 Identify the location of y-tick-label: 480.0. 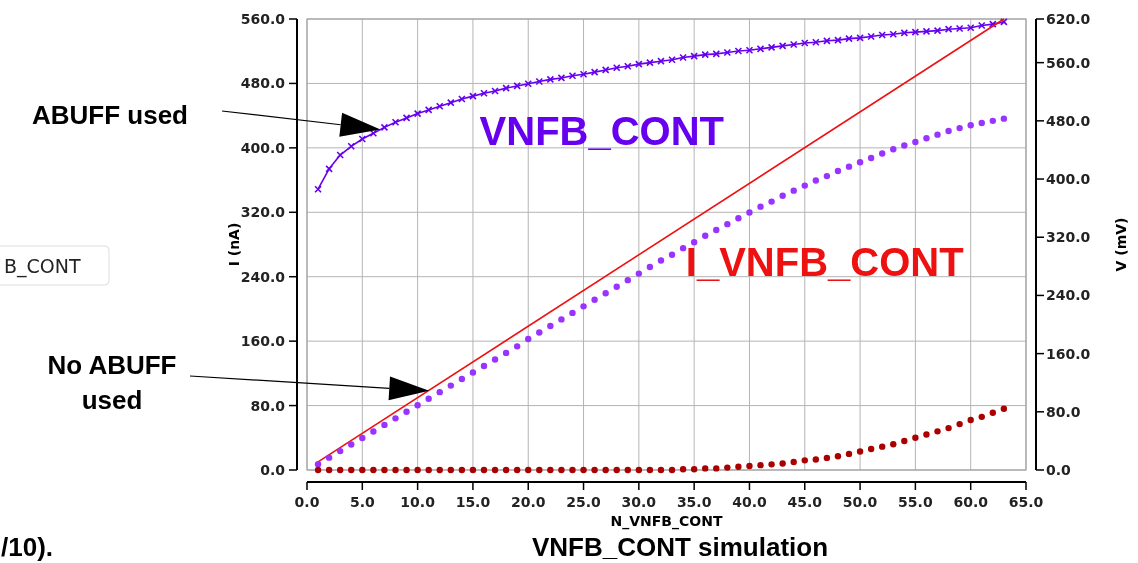
(263, 83).